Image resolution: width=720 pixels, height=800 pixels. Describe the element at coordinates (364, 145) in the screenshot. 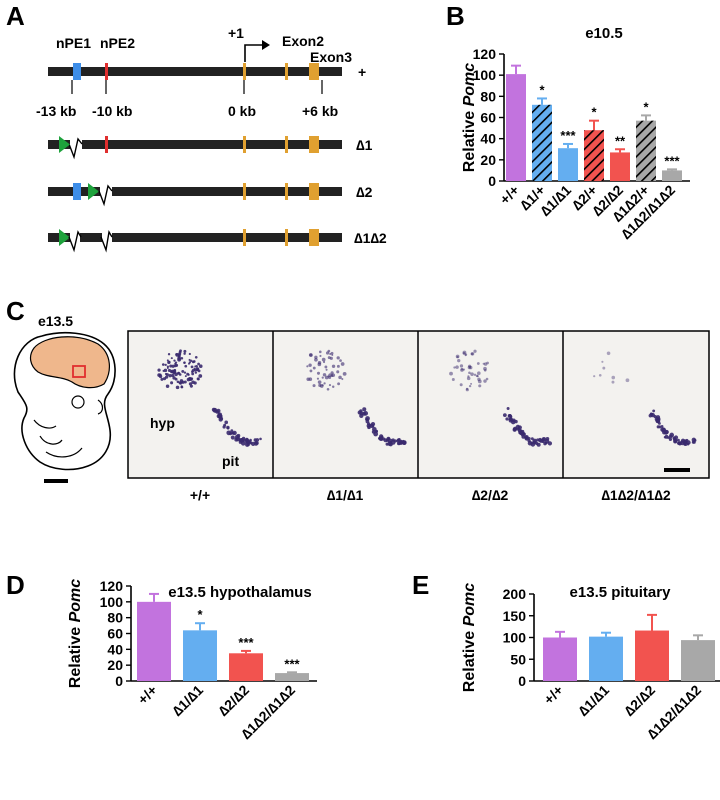

I see `allele-label-d1: ∆1` at that location.